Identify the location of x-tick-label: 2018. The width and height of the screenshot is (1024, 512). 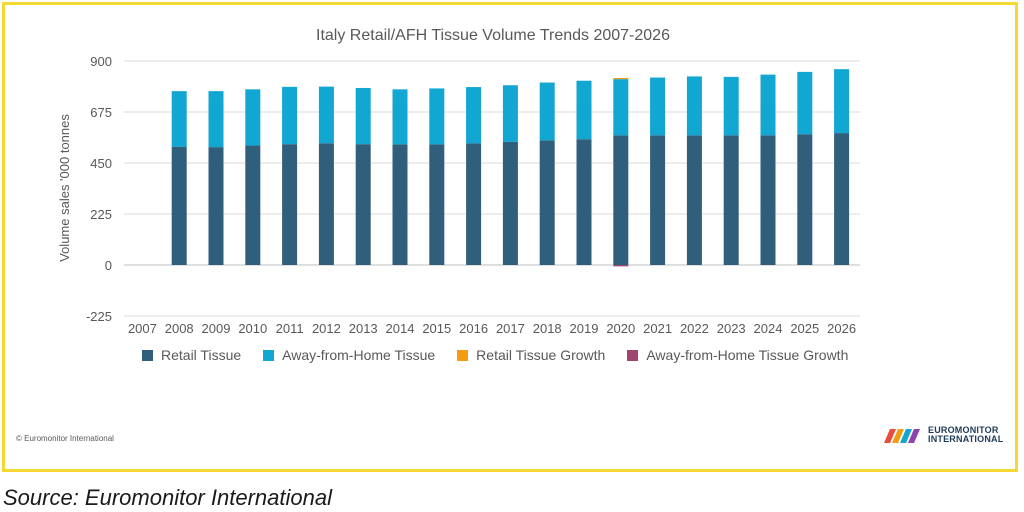
(547, 328).